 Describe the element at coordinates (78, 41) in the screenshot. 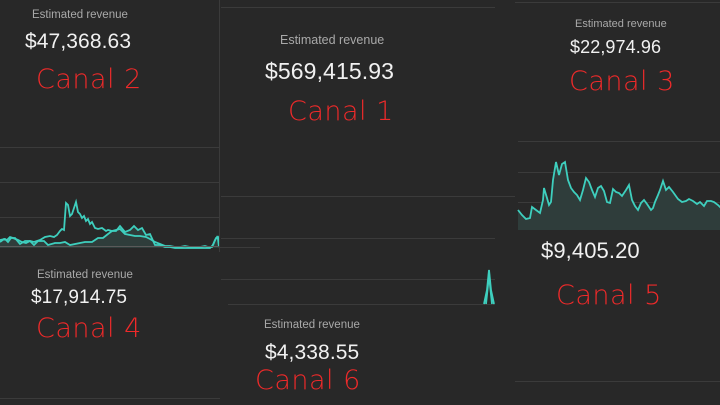

I see `revenue-value: $47,368.63` at that location.